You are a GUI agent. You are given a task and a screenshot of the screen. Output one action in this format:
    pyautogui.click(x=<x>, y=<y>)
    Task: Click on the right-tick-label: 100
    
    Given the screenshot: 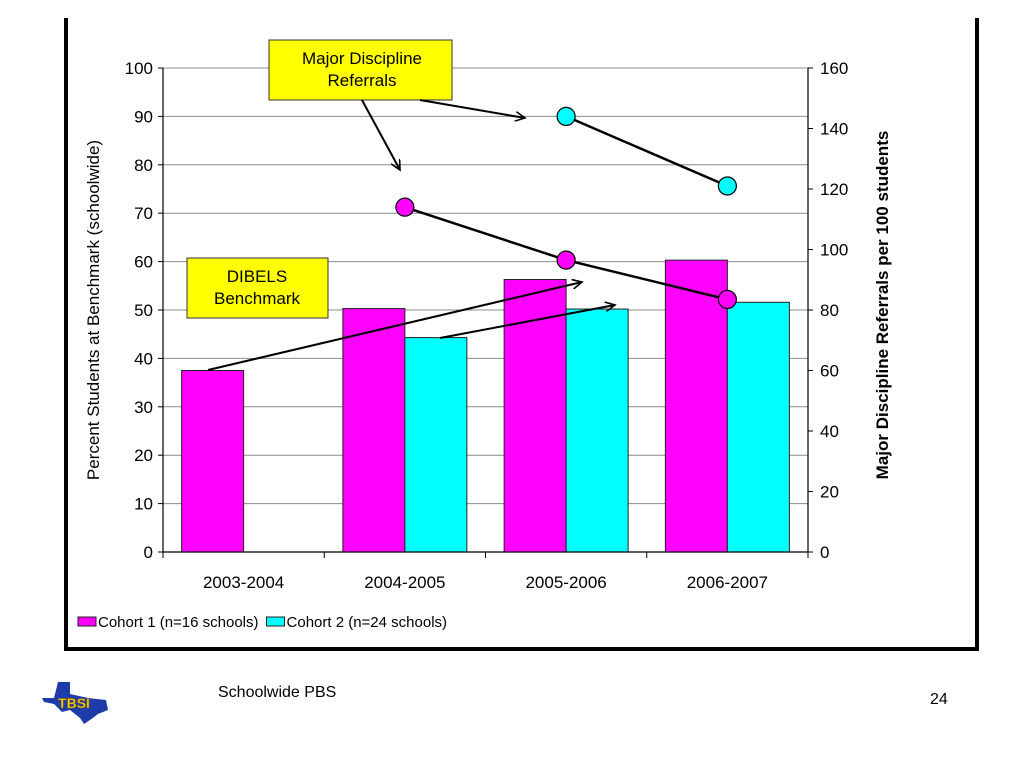 What is the action you would take?
    pyautogui.click(x=834, y=250)
    